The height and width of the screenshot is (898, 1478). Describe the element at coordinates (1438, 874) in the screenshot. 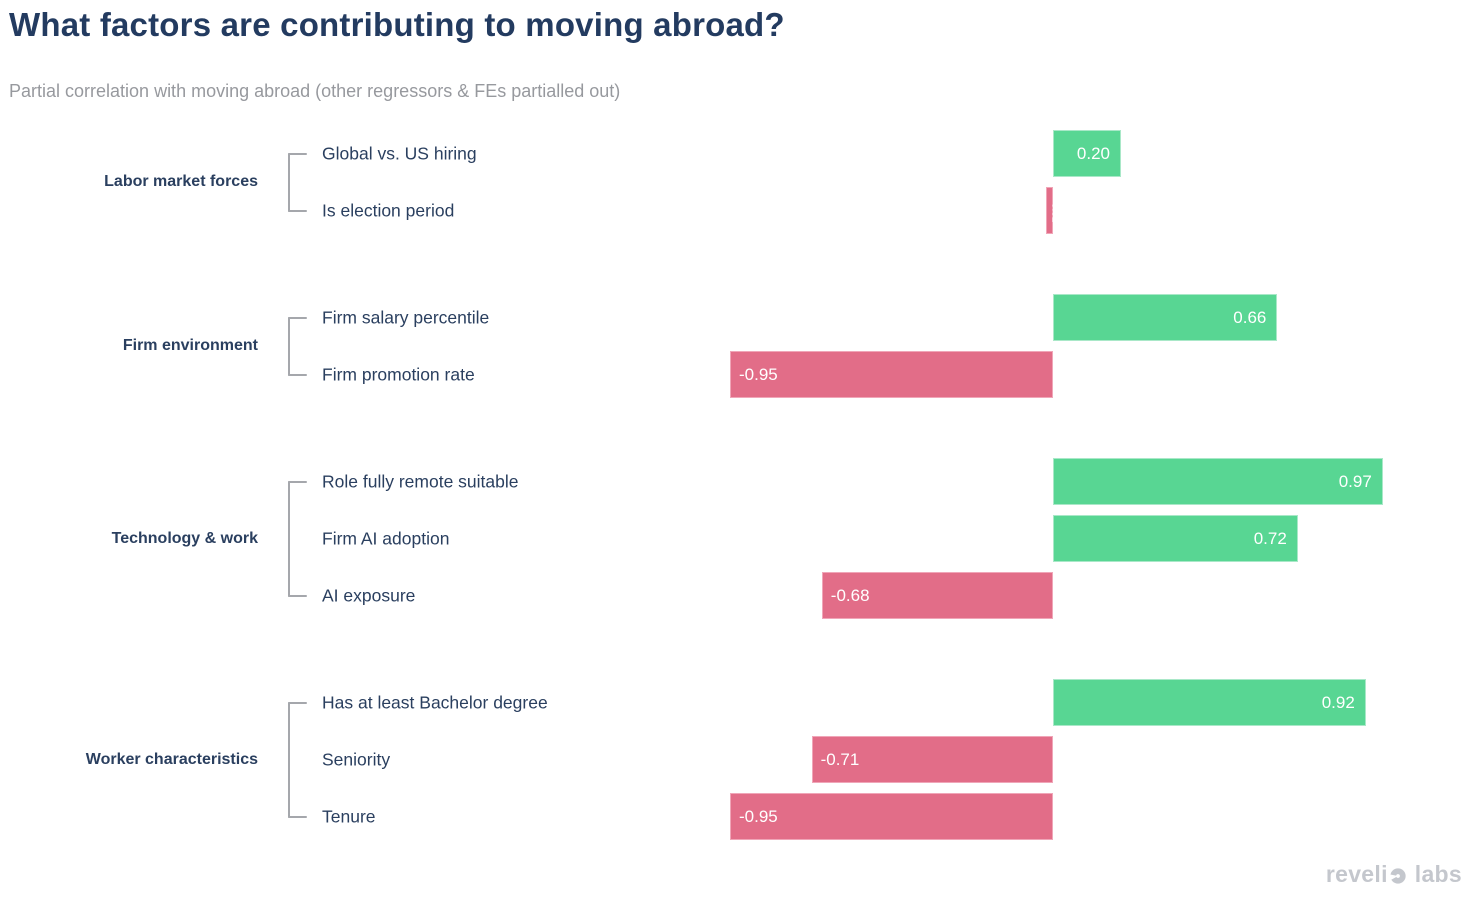

I see `brand-text-suffix: labs` at that location.